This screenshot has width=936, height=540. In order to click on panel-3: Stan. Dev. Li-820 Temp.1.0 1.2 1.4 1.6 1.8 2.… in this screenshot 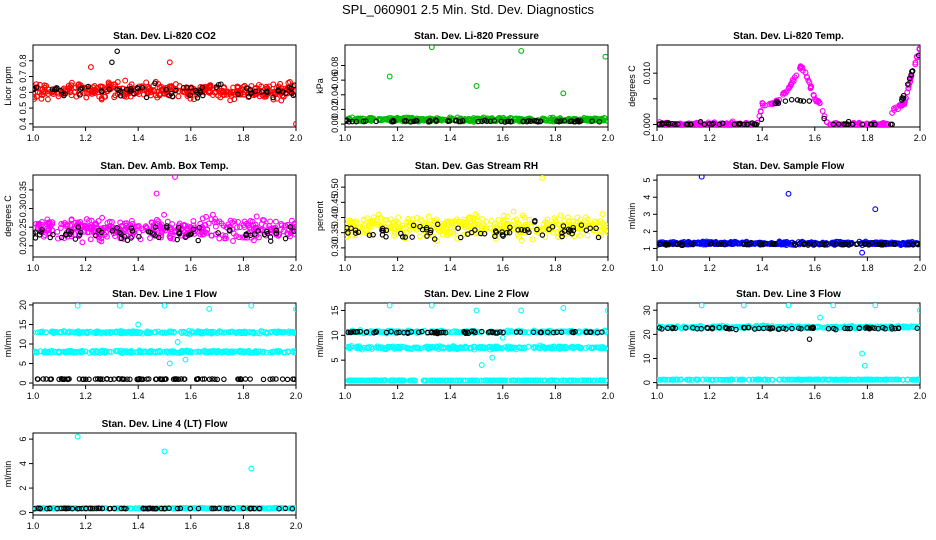, I will do `click(776, 87)`.